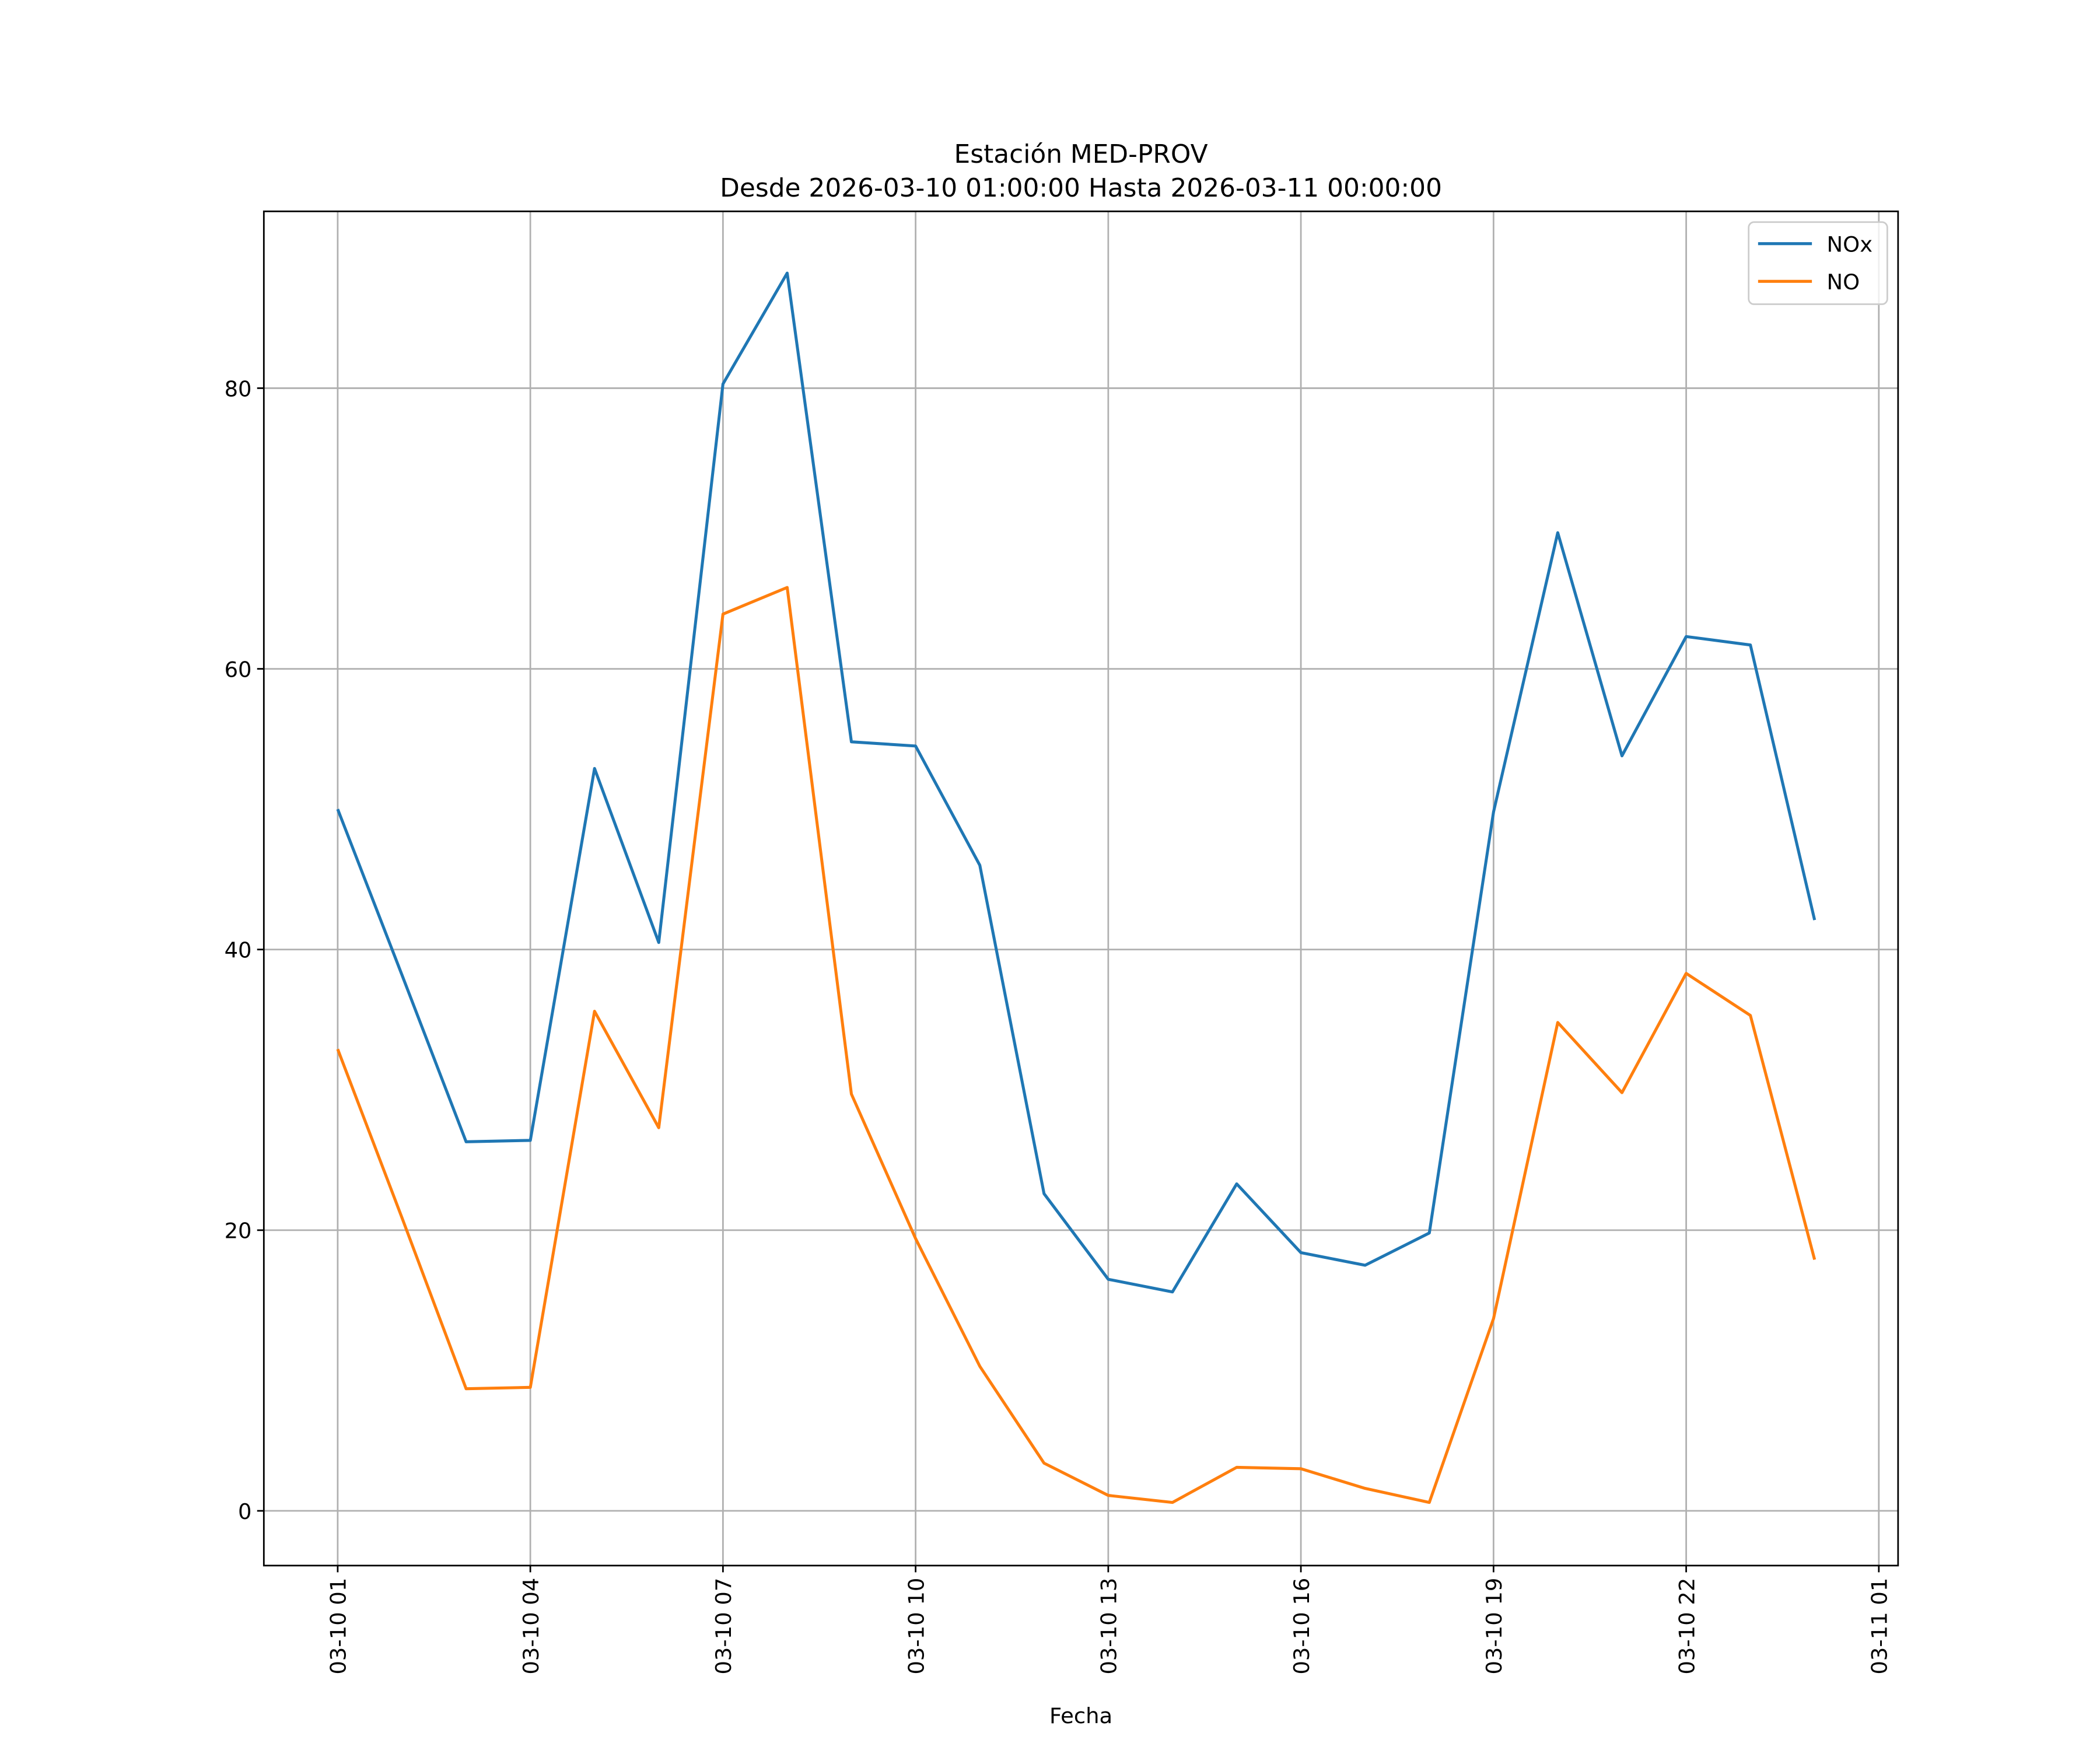  What do you see at coordinates (1843, 282) in the screenshot?
I see `legend-label-no: NO` at bounding box center [1843, 282].